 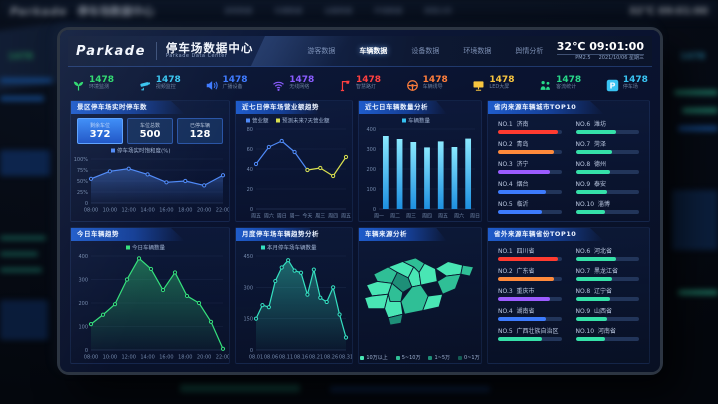 What do you see at coordinates (477, 51) in the screenshot?
I see `nav-tab-3: 环境数据` at bounding box center [477, 51].